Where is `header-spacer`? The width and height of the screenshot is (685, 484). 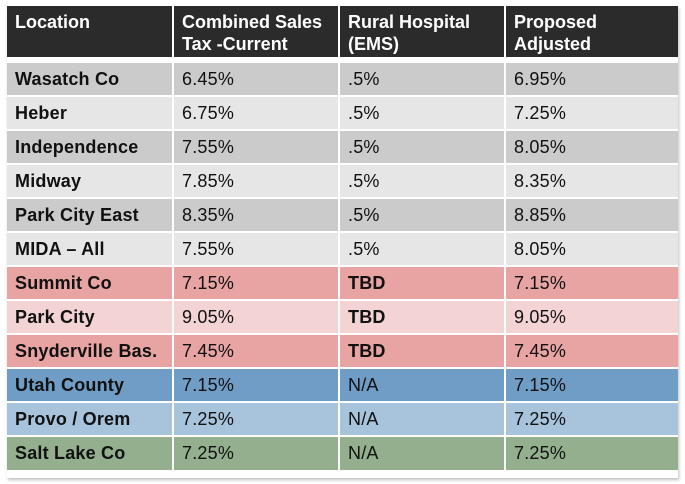
header-spacer is located at coordinates (342, 59).